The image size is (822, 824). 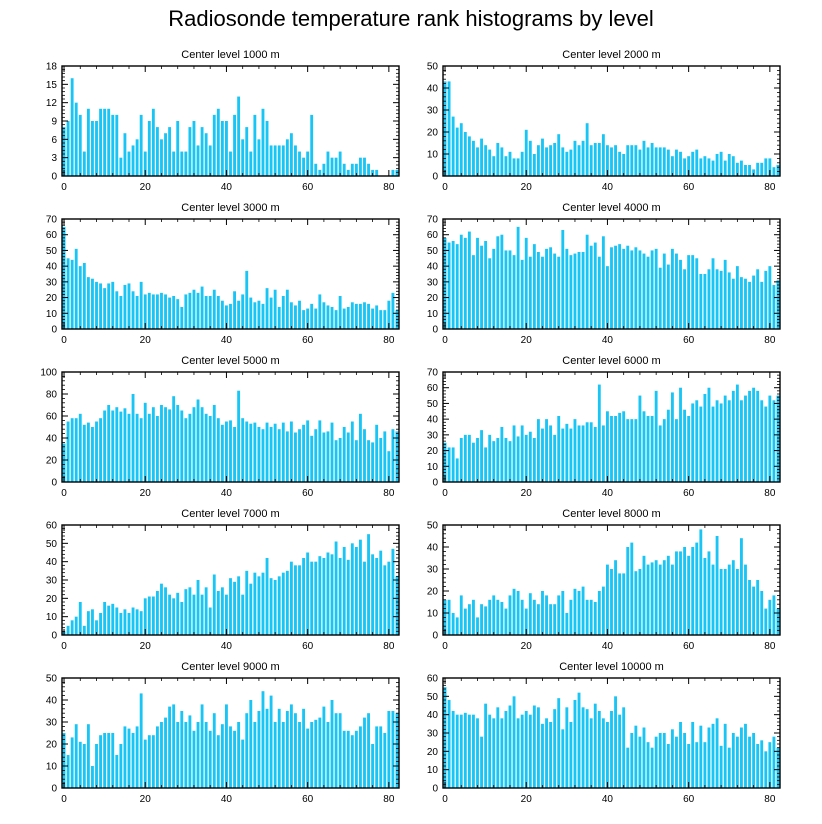 I want to click on y-tick-label: 70, so click(x=52, y=220).